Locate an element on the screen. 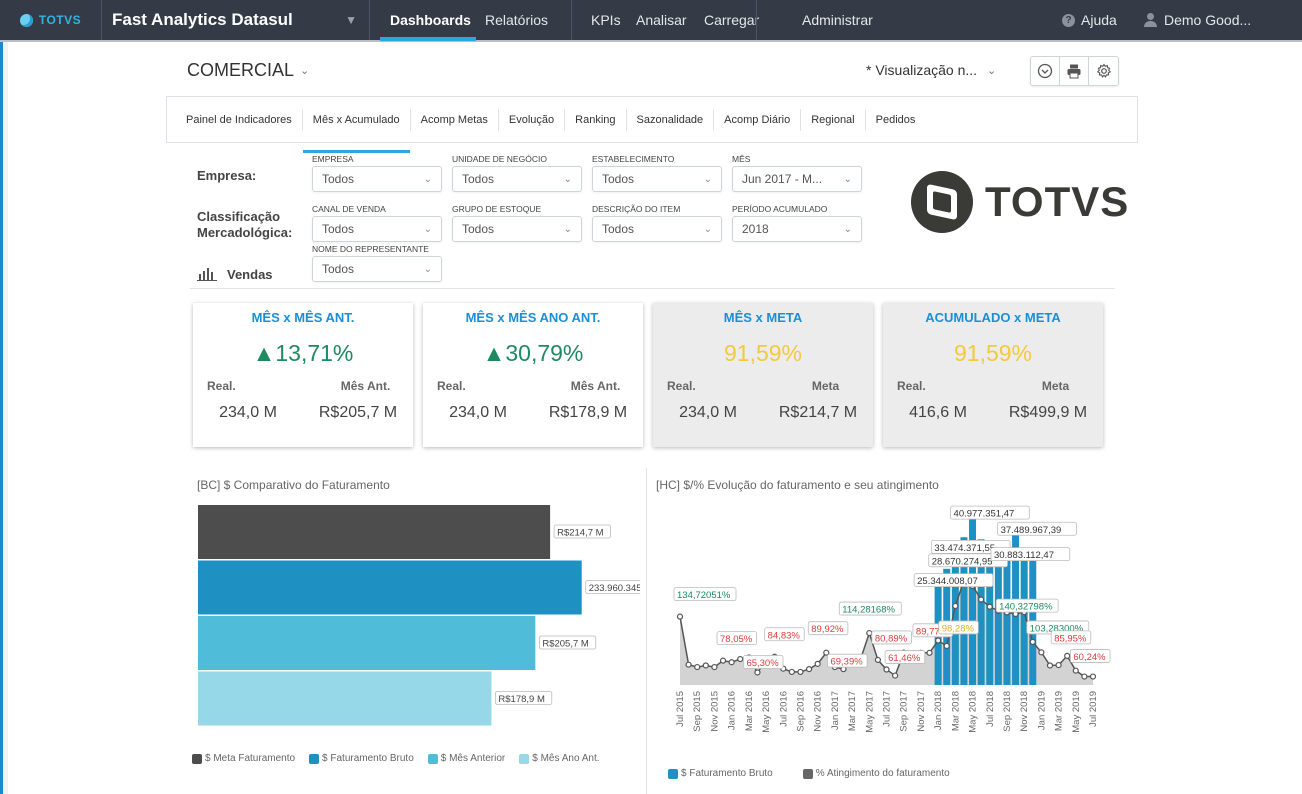  representante-select: Todos ⌄ is located at coordinates (377, 269).